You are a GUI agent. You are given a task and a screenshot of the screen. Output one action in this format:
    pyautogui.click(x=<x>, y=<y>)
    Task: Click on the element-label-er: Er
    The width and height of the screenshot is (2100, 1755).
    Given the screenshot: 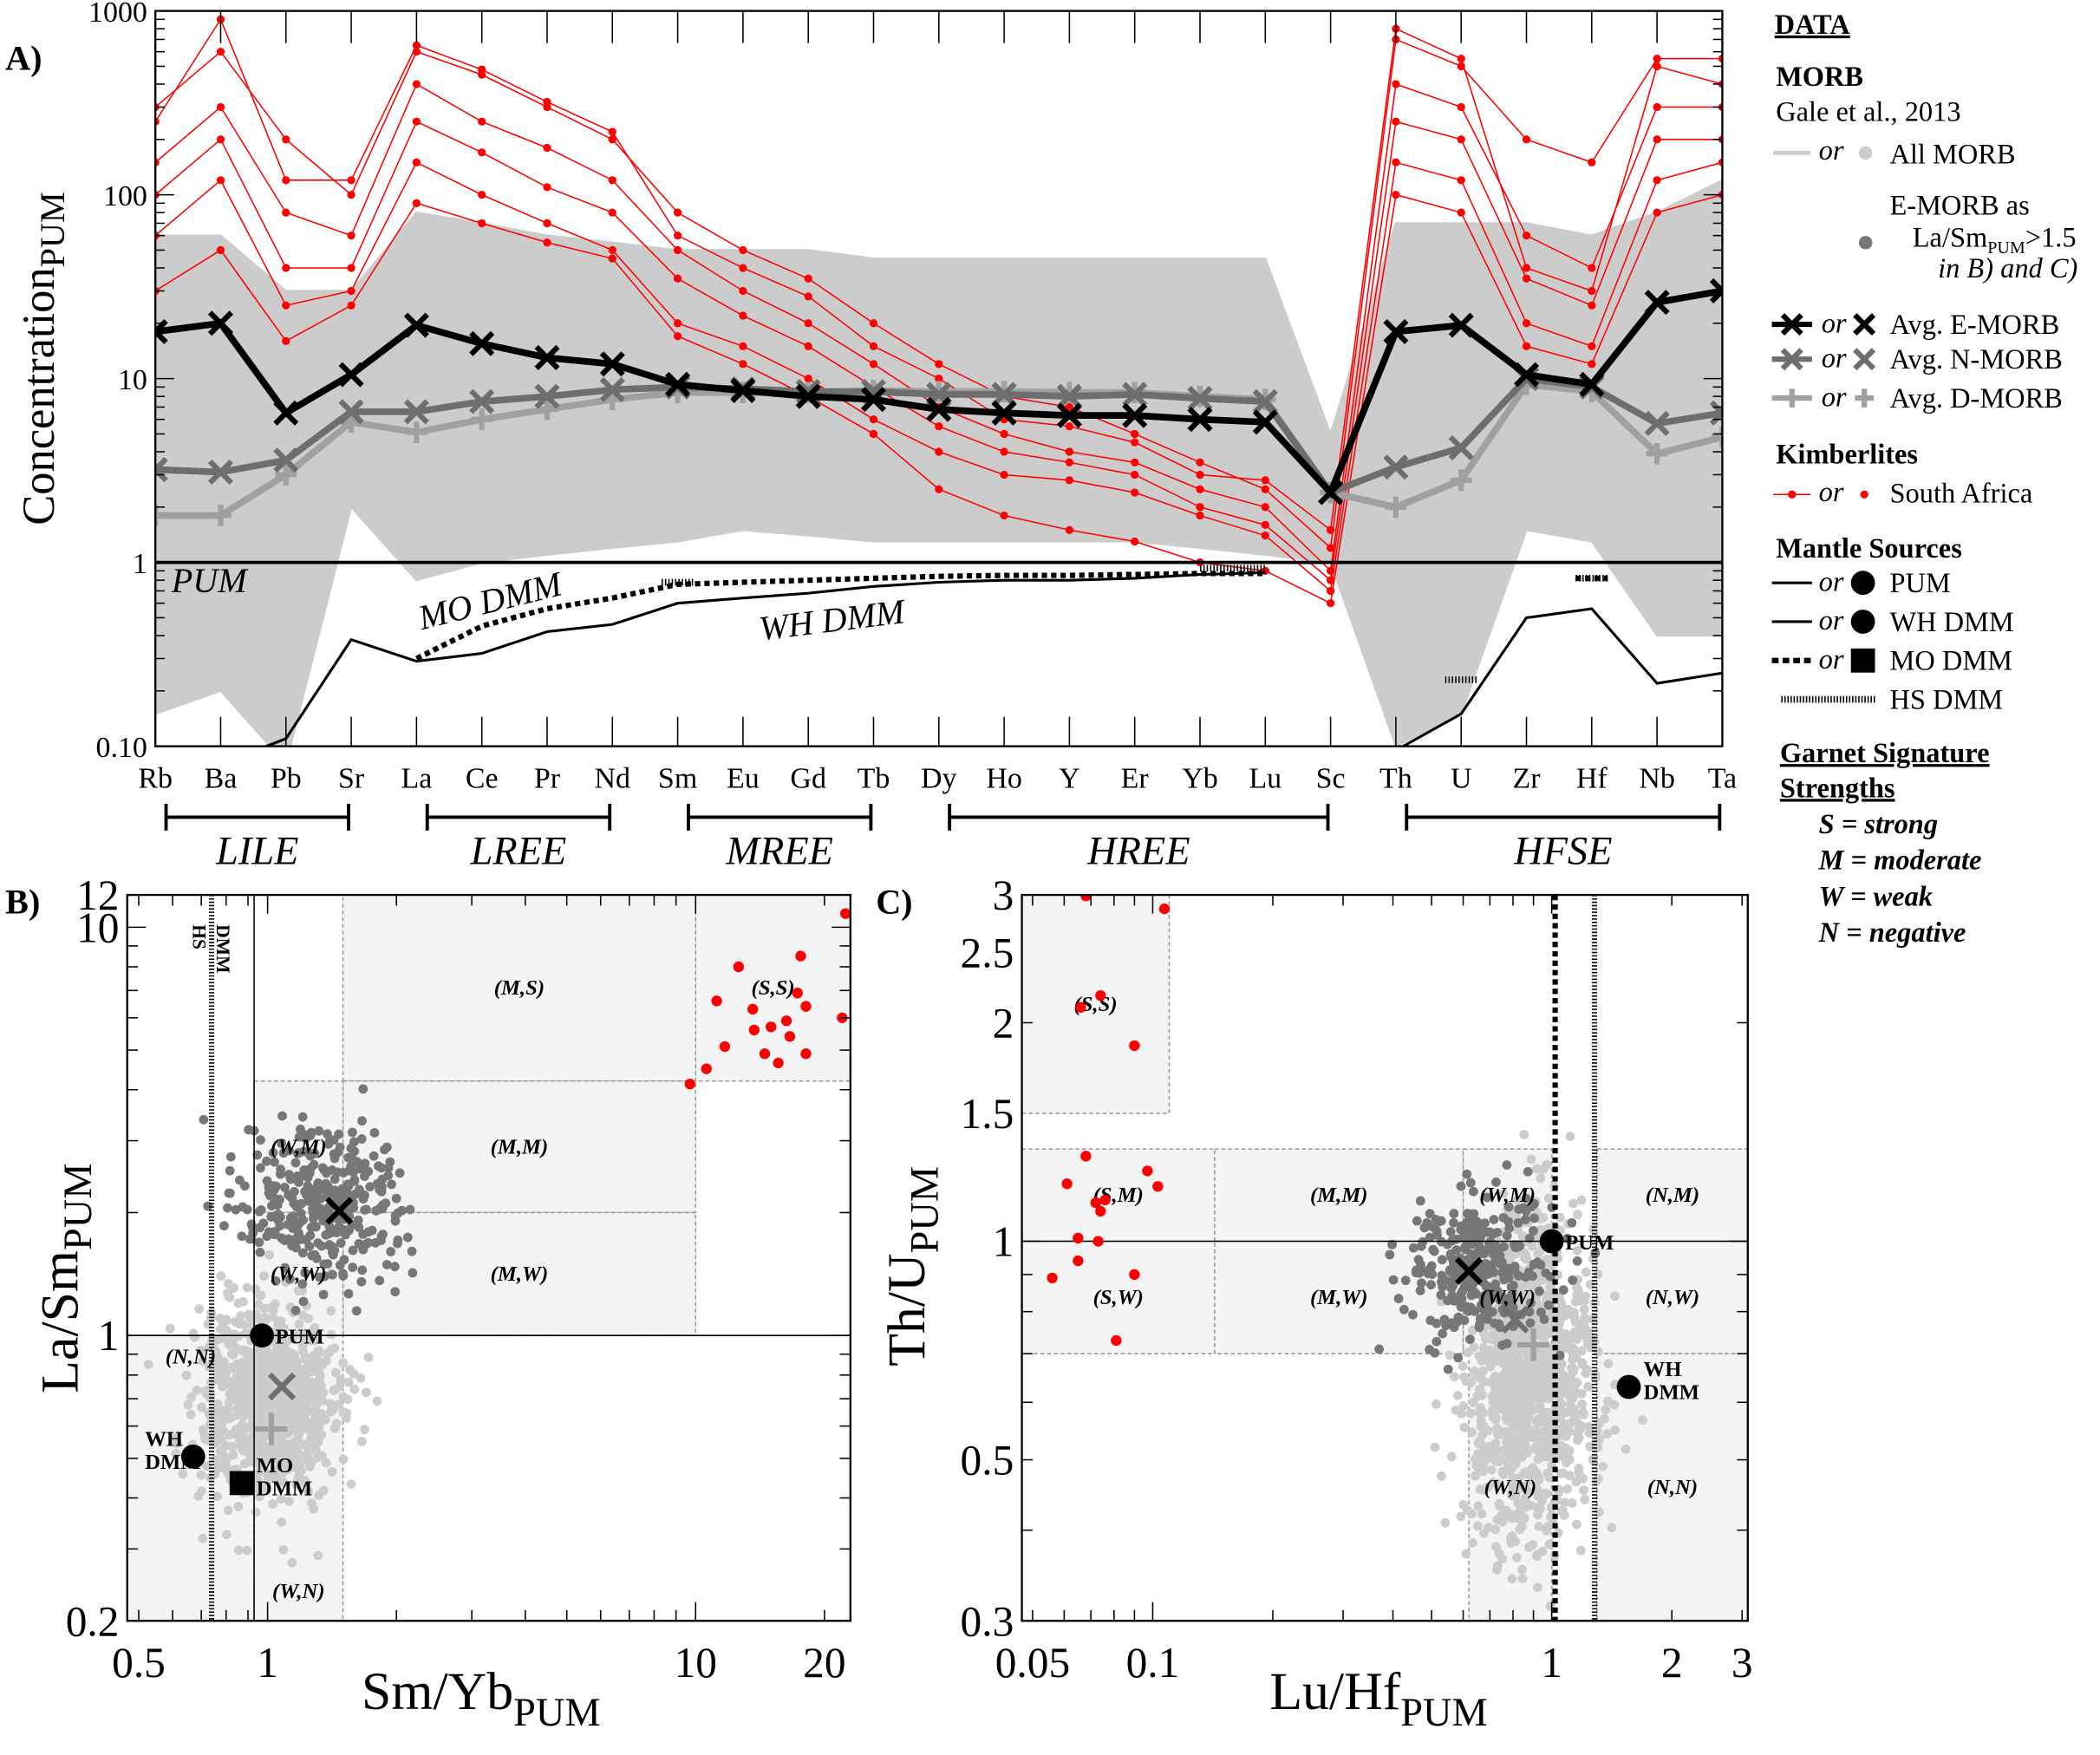 What is the action you would take?
    pyautogui.click(x=1135, y=779)
    